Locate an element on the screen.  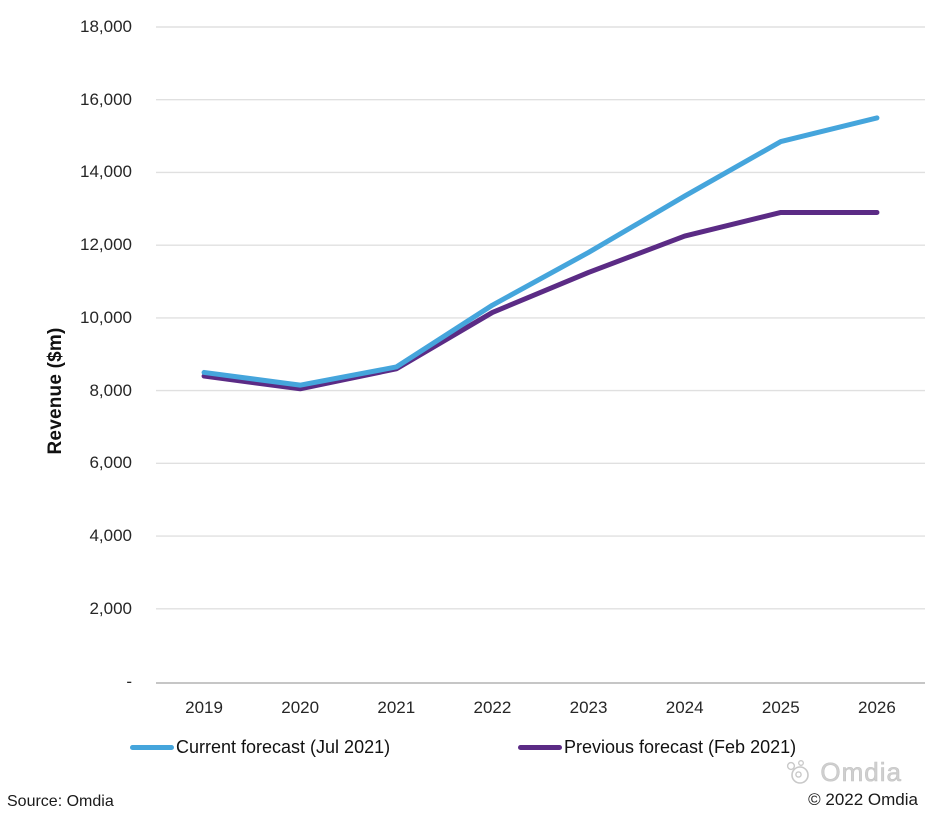
x-tick-label: 2026 is located at coordinates (877, 707).